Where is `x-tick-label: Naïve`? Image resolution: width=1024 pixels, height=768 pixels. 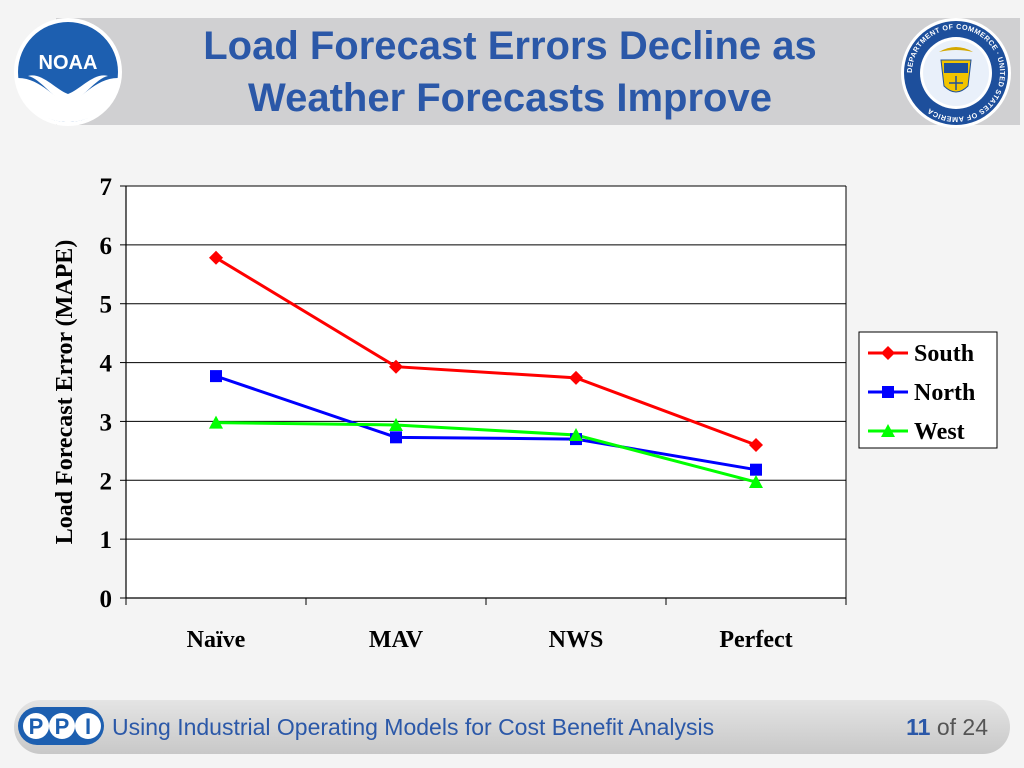 x-tick-label: Naïve is located at coordinates (216, 640).